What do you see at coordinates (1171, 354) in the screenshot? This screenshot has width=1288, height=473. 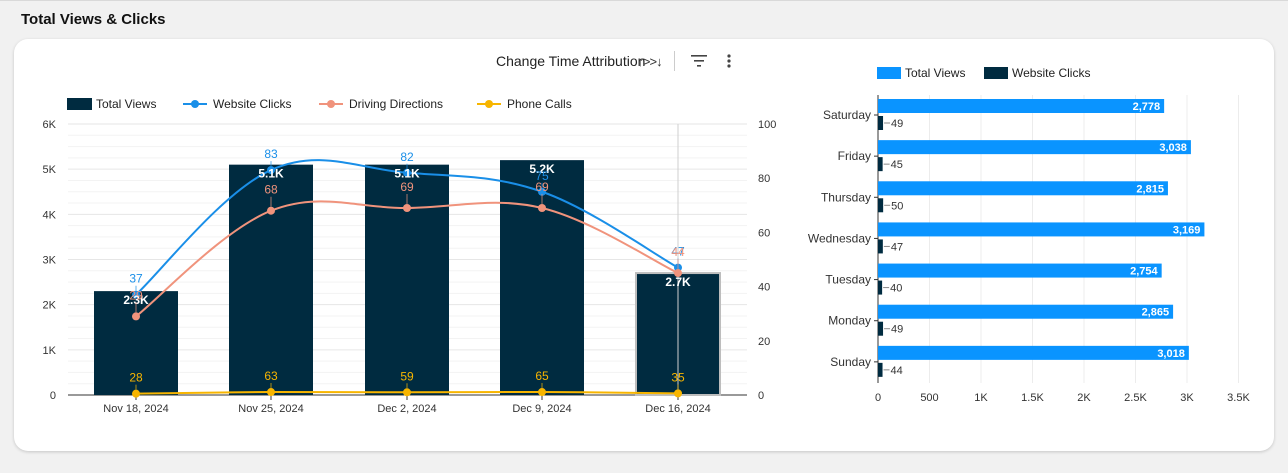 I see `bar-views-data-label: 3,018` at bounding box center [1171, 354].